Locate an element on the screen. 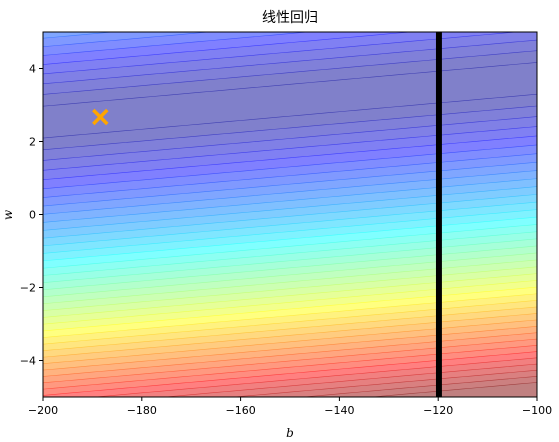  y-tick-label: −4 is located at coordinates (28, 361).